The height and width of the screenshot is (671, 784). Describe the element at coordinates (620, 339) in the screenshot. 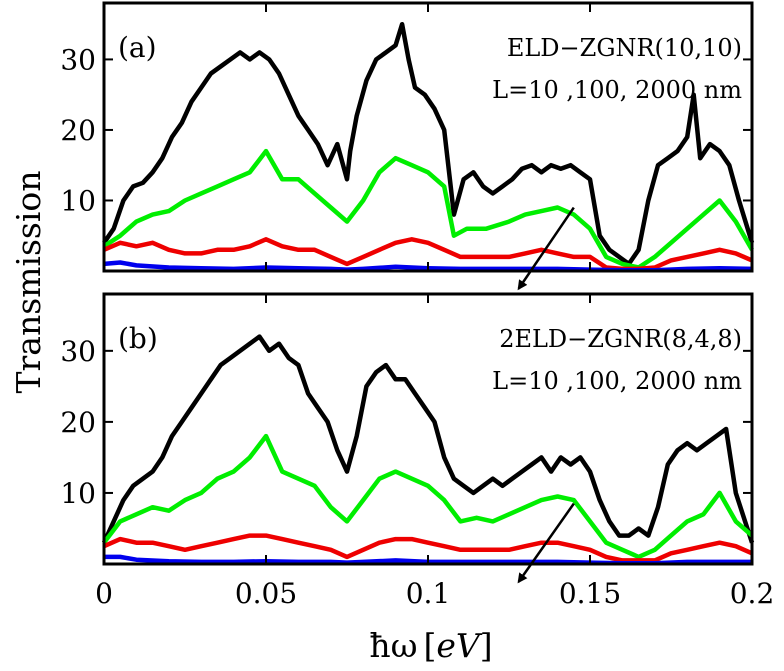

I see `annotation-structure: 2ELD−ZGNR(8,4,8)` at that location.